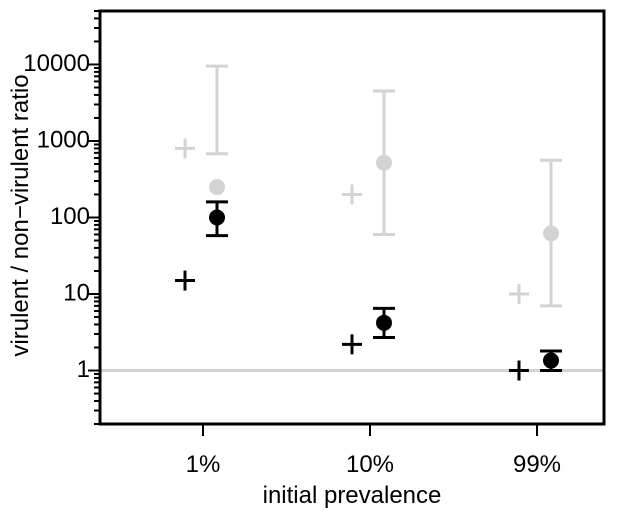 The width and height of the screenshot is (620, 511). What do you see at coordinates (56, 63) in the screenshot?
I see `y-tick-label: 10000` at bounding box center [56, 63].